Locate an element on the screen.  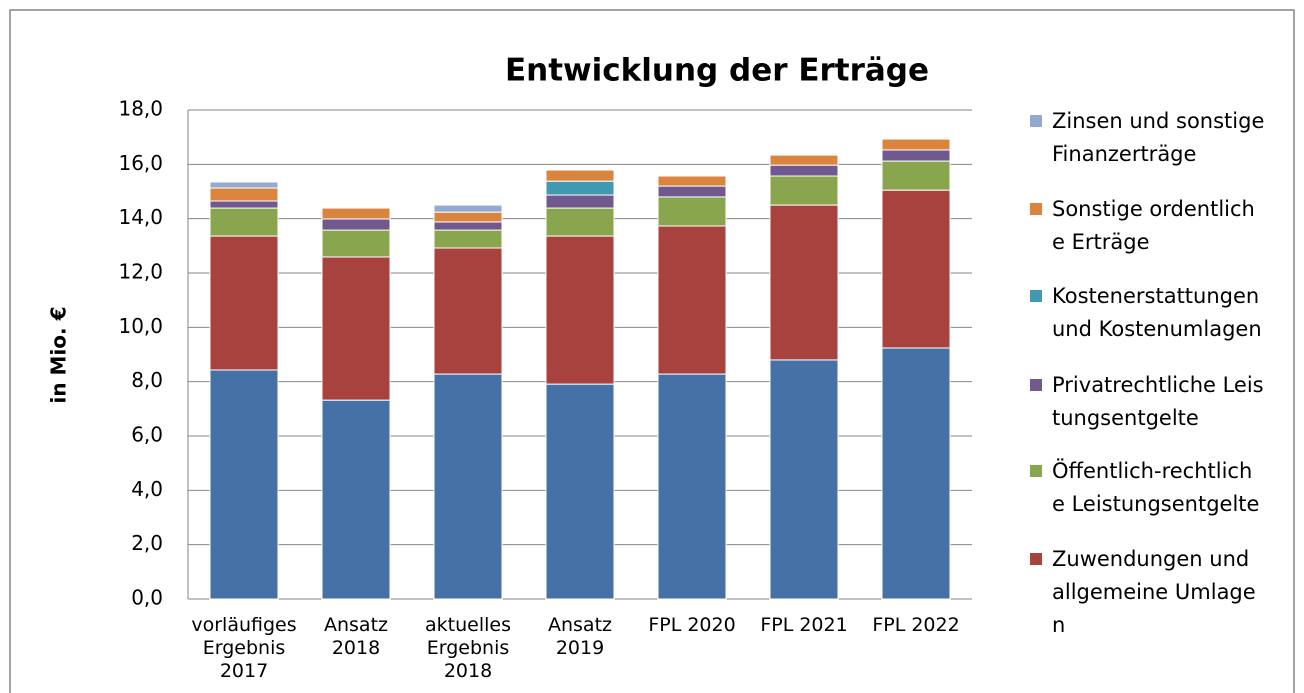
legend-label: Privatrechtliche Leistungsentgelte is located at coordinates (1158, 401).